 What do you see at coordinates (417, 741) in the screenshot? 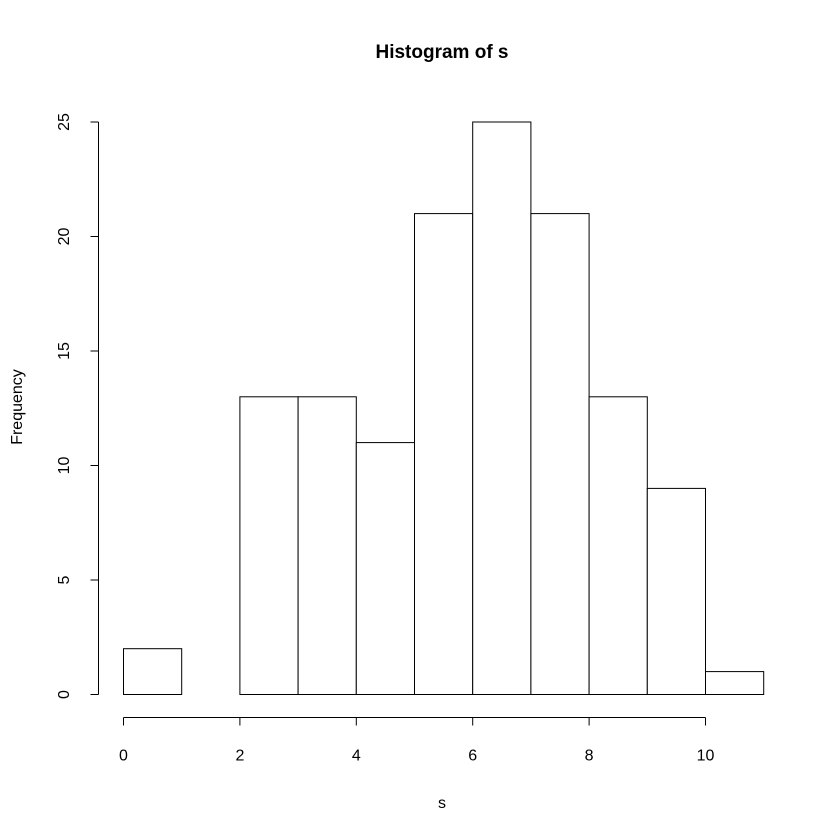
I see `x-axis: 0 2 4 6 8 10` at bounding box center [417, 741].